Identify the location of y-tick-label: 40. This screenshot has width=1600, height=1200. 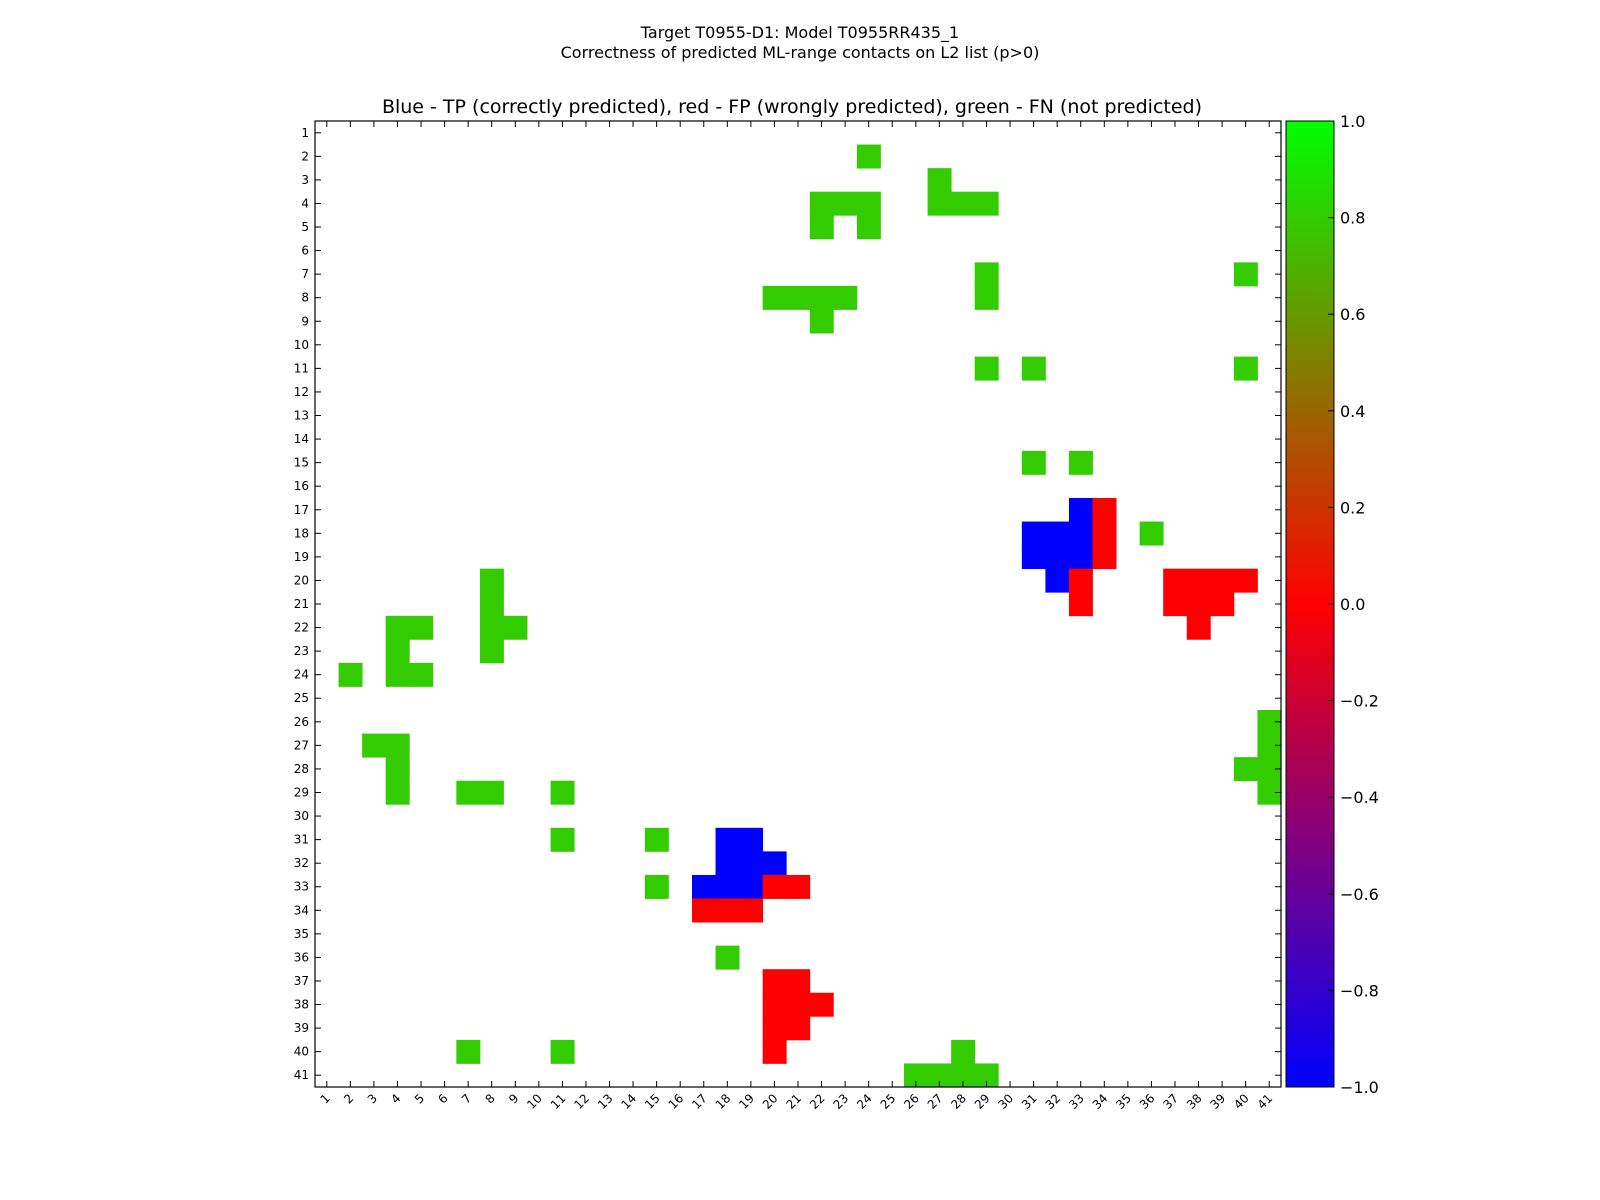
(301, 1052).